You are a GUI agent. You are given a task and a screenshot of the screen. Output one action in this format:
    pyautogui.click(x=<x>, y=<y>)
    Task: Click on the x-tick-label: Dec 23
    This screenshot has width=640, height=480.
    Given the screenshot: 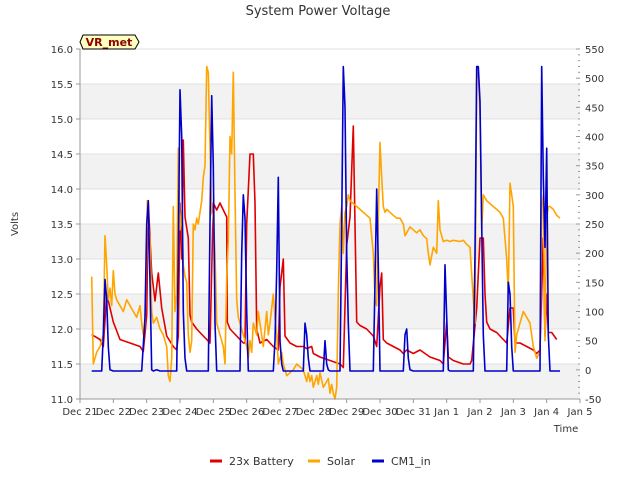 What is the action you would take?
    pyautogui.click(x=146, y=412)
    